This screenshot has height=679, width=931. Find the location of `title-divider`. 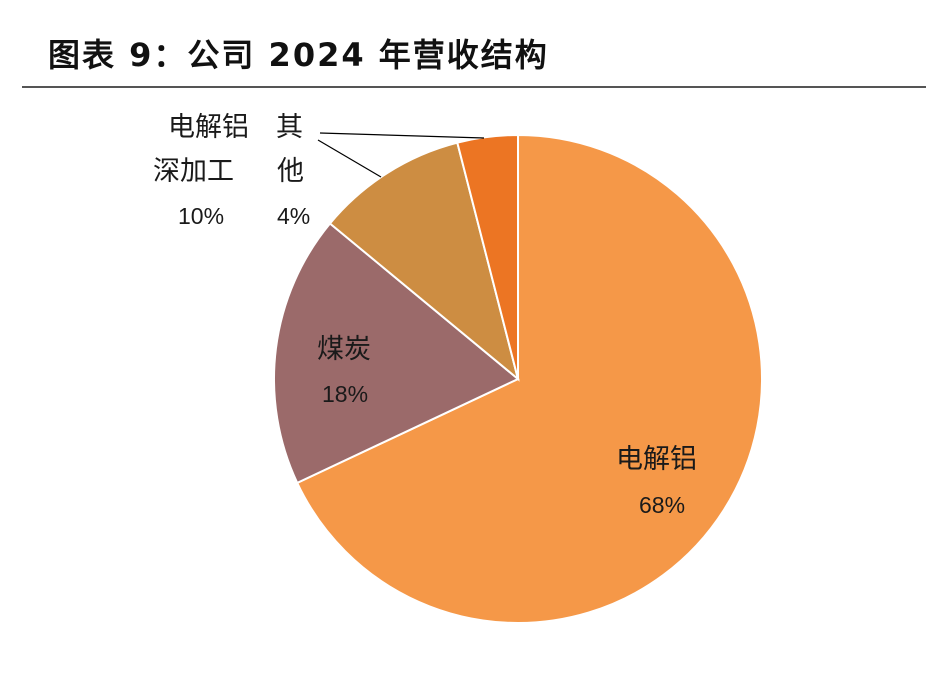

title-divider is located at coordinates (474, 87).